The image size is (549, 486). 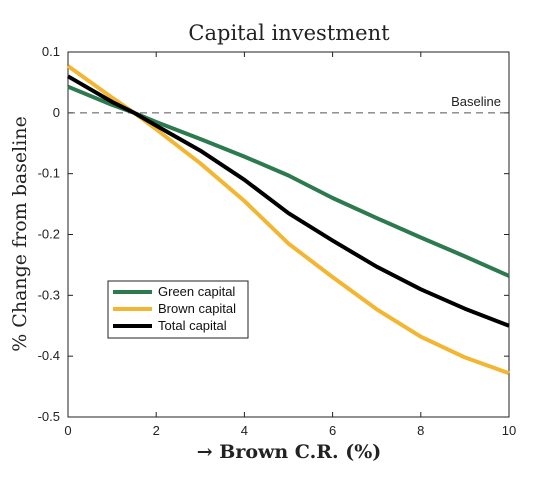 What do you see at coordinates (51, 51) in the screenshot?
I see `y-tick-label: 0.1` at bounding box center [51, 51].